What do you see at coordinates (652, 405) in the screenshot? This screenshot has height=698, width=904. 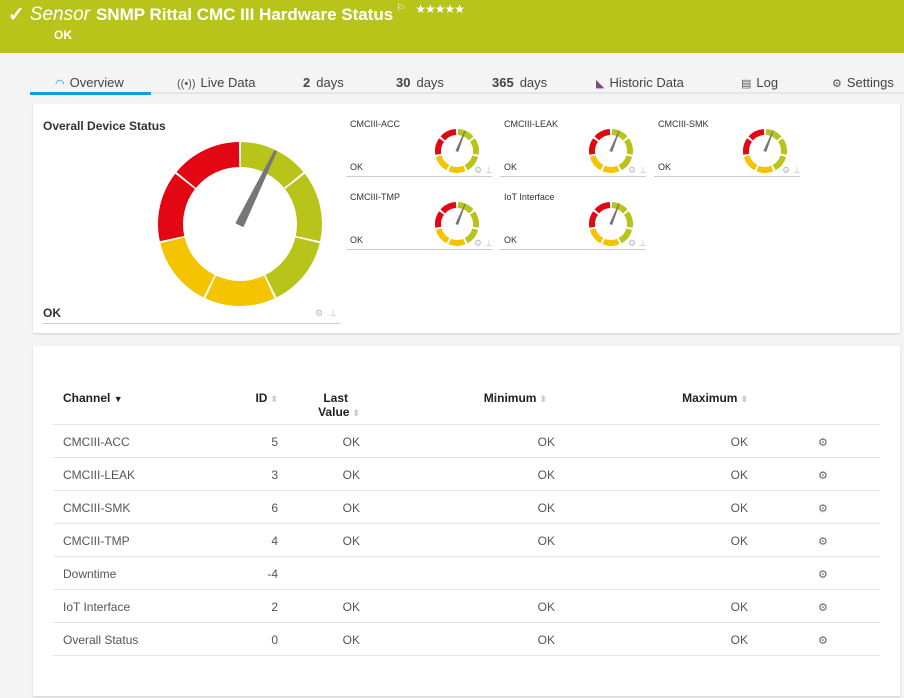 I see `col-maximum: Maximum ⬍` at bounding box center [652, 405].